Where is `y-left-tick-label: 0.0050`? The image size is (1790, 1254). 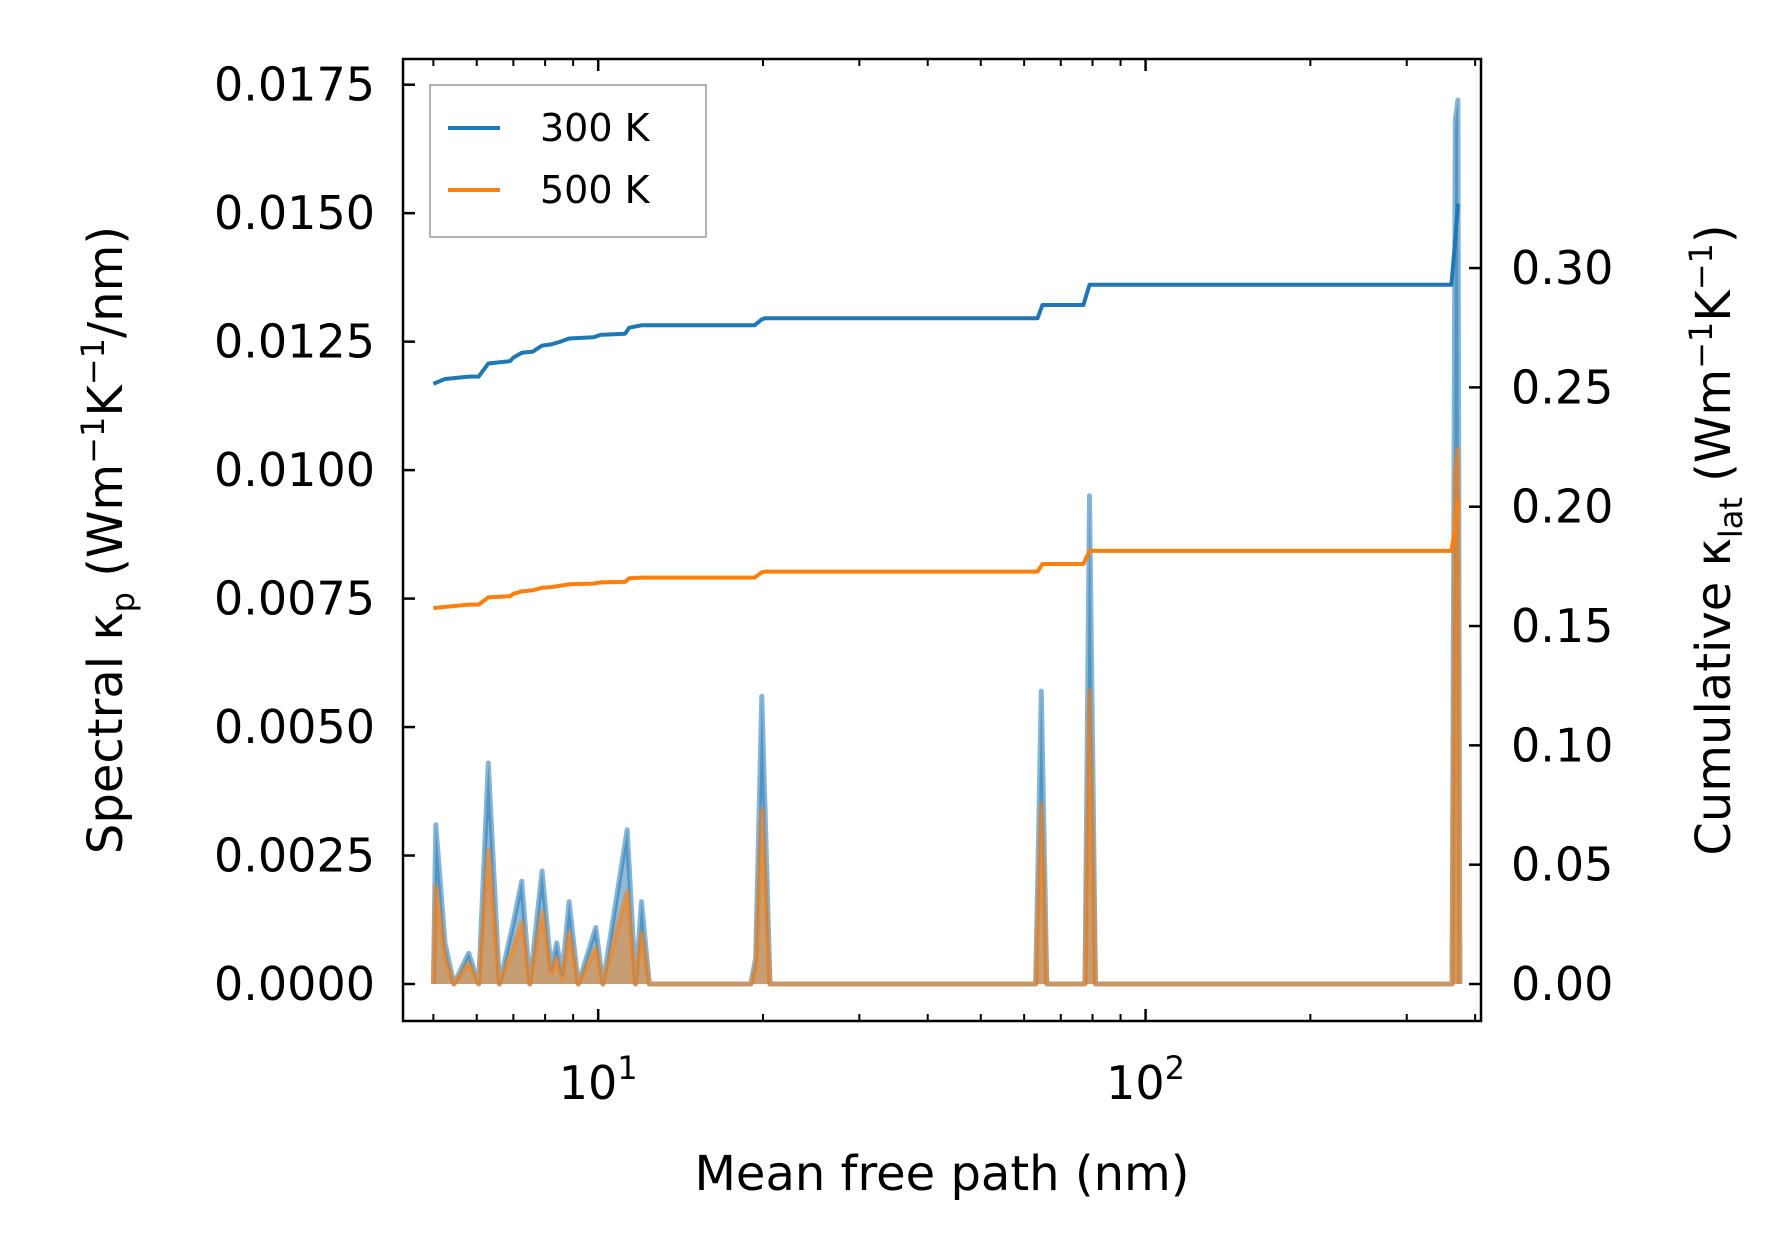 y-left-tick-label: 0.0050 is located at coordinates (294, 727).